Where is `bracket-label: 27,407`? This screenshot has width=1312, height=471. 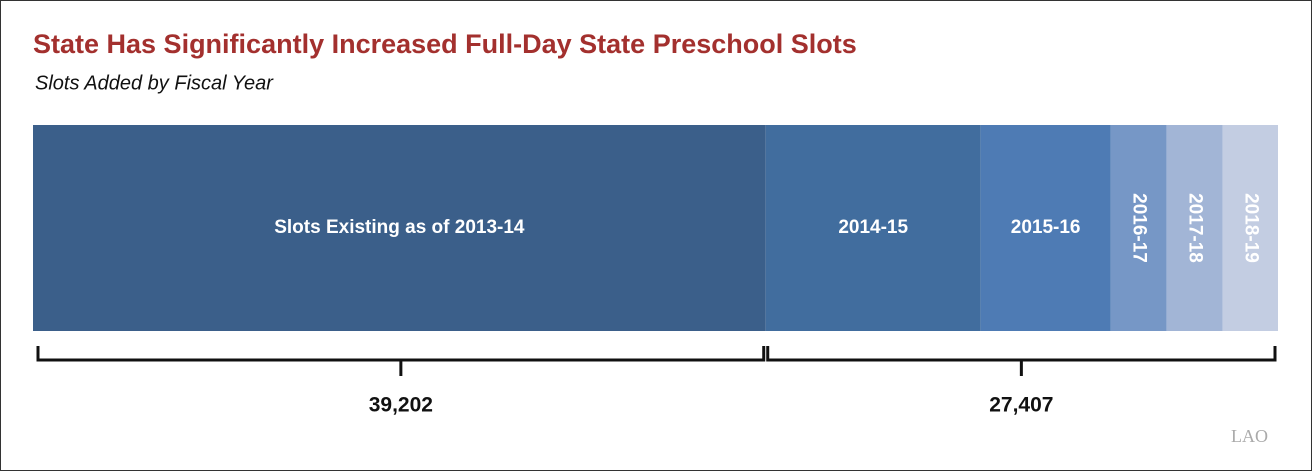 bracket-label: 27,407 is located at coordinates (1021, 405).